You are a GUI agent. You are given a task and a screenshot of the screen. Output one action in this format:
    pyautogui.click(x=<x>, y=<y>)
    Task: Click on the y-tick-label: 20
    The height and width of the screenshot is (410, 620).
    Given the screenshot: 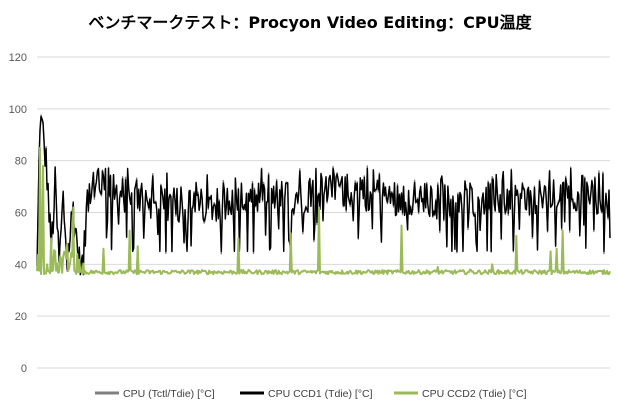 What is the action you would take?
    pyautogui.click(x=21, y=317)
    